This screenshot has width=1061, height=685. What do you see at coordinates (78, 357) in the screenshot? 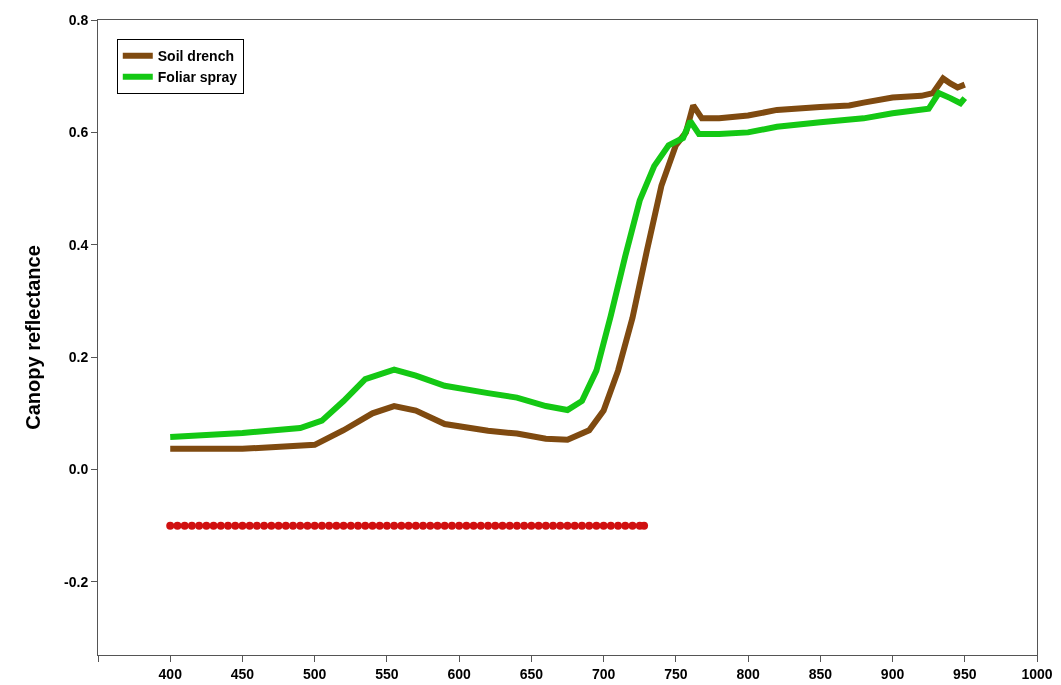
I see `y-tick-label: 0.2` at bounding box center [78, 357].